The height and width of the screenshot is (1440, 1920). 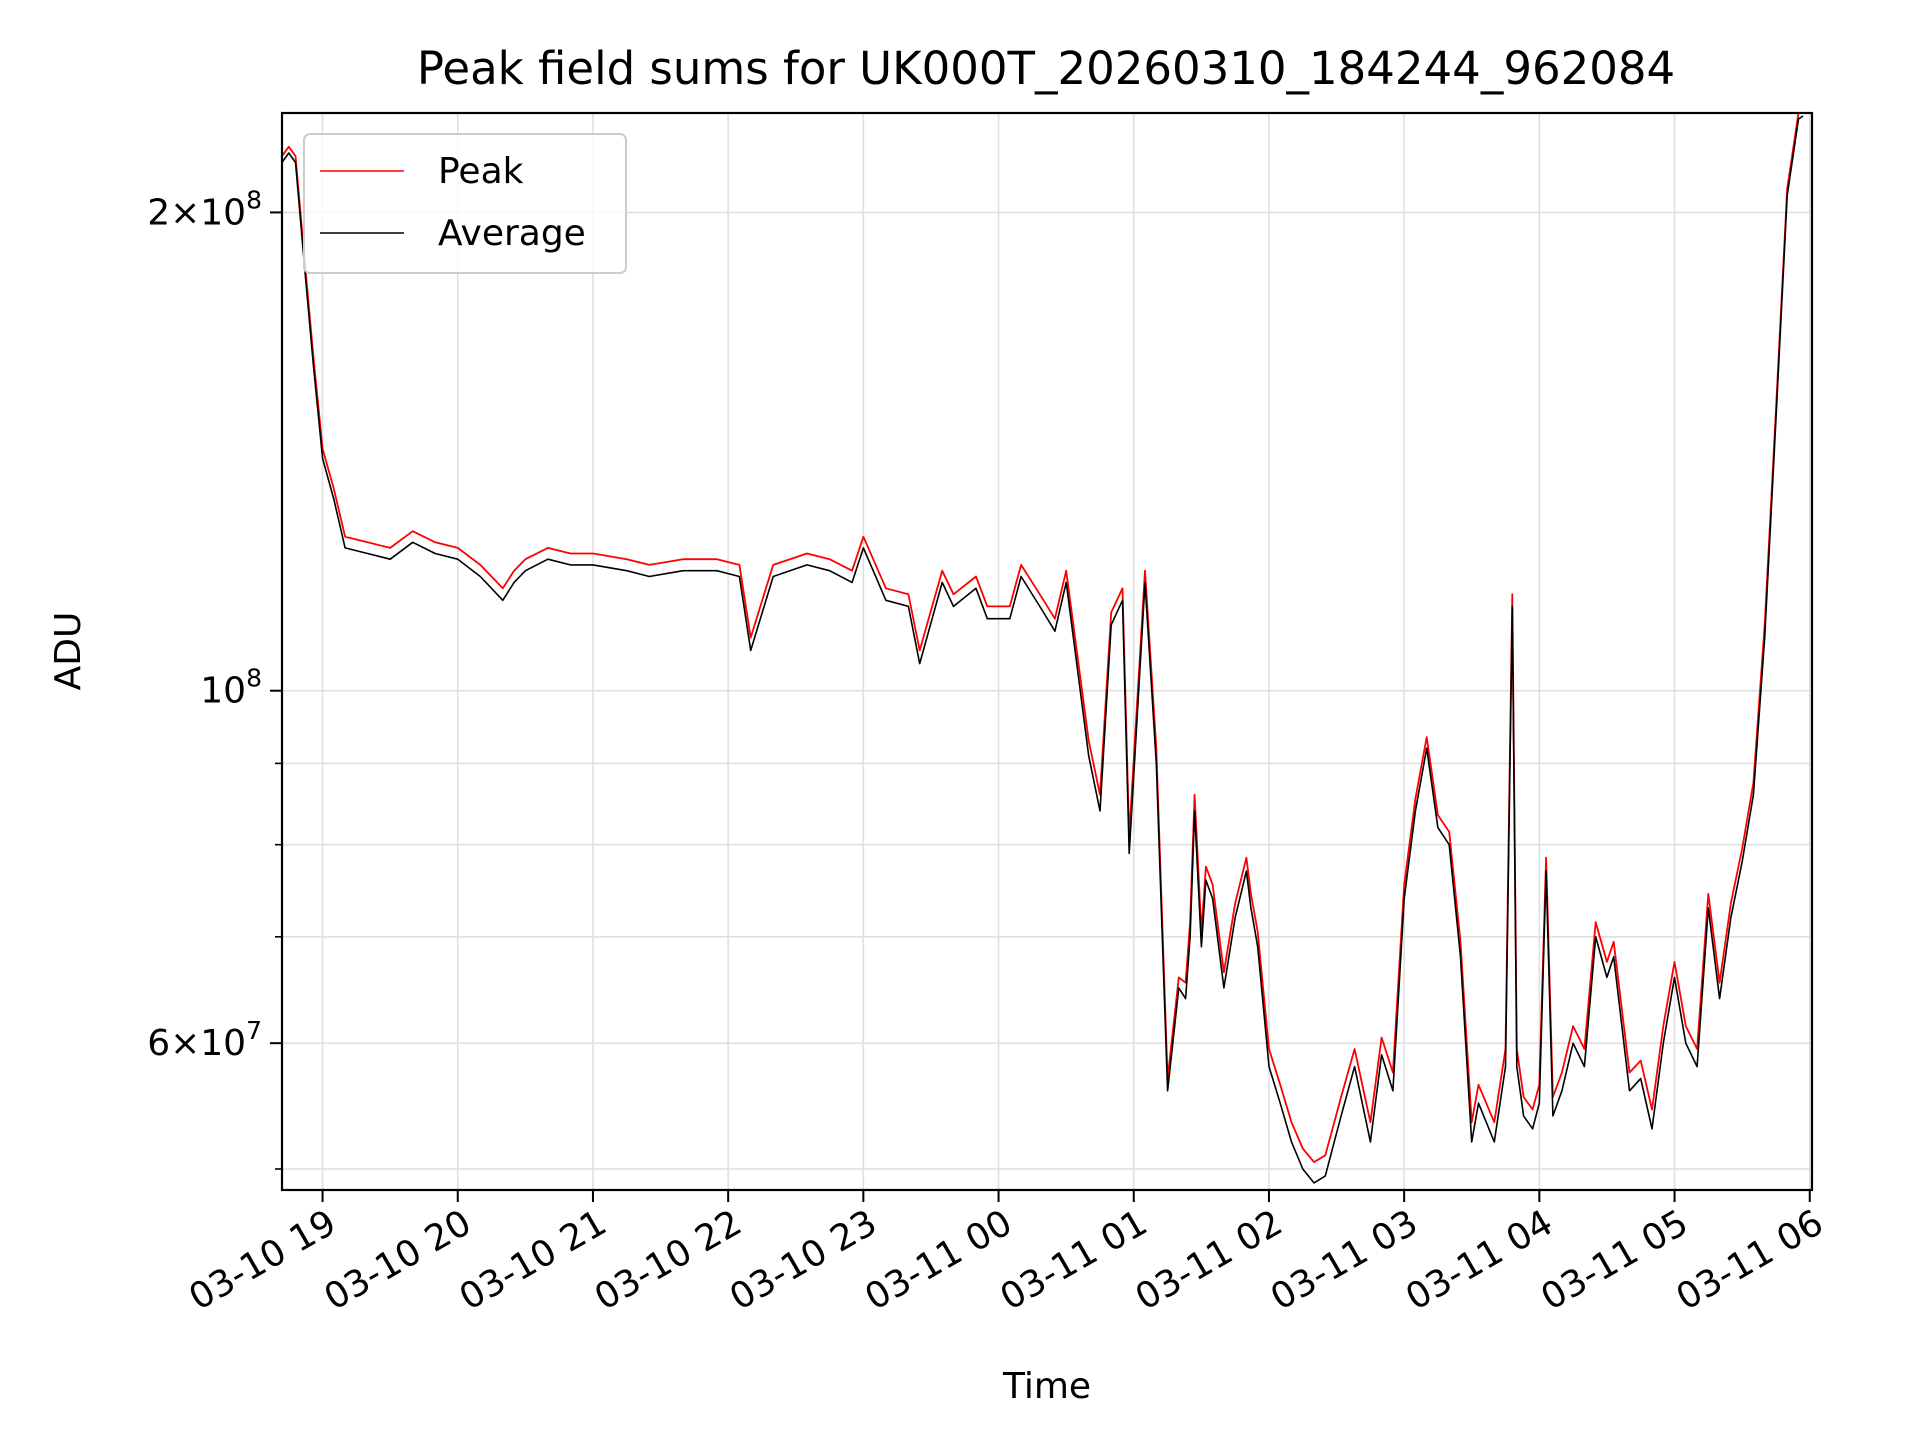 What do you see at coordinates (512, 233) in the screenshot?
I see `legend-label-average: Average` at bounding box center [512, 233].